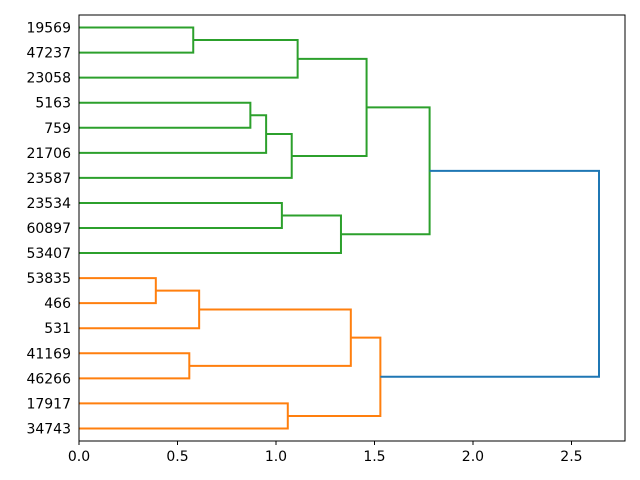 This screenshot has height=480, width=640. What do you see at coordinates (48, 279) in the screenshot?
I see `leaf-label: 53835` at bounding box center [48, 279].